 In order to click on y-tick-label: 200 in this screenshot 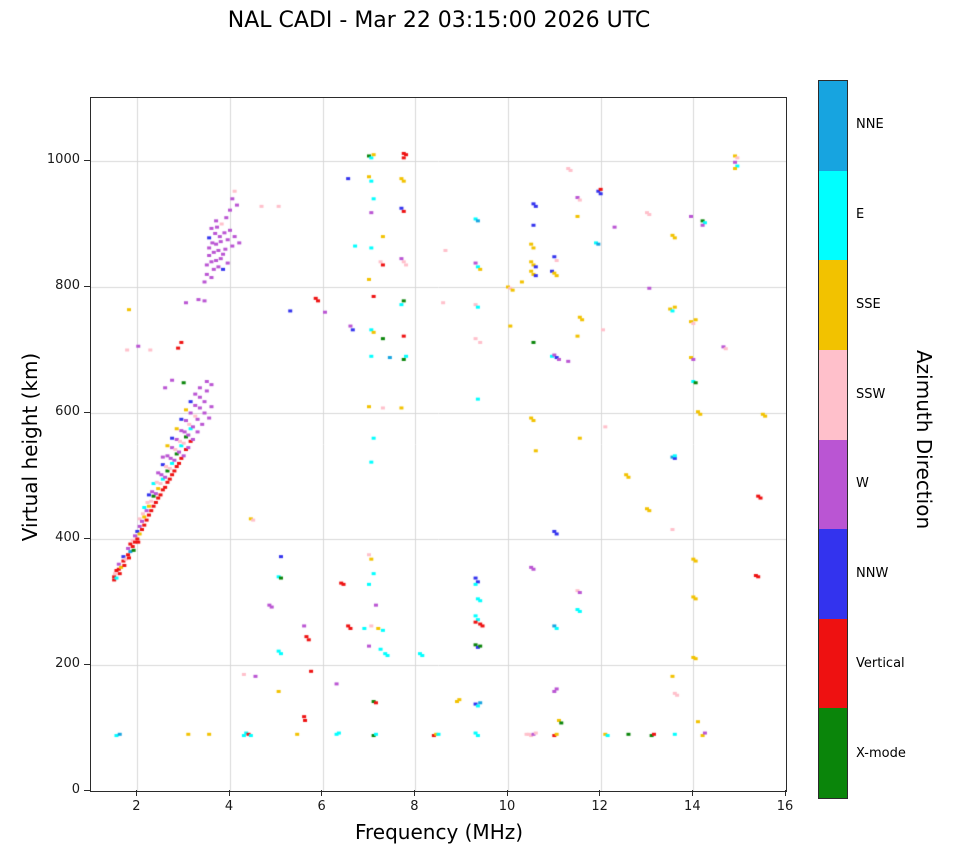, I will do `click(67, 663)`.